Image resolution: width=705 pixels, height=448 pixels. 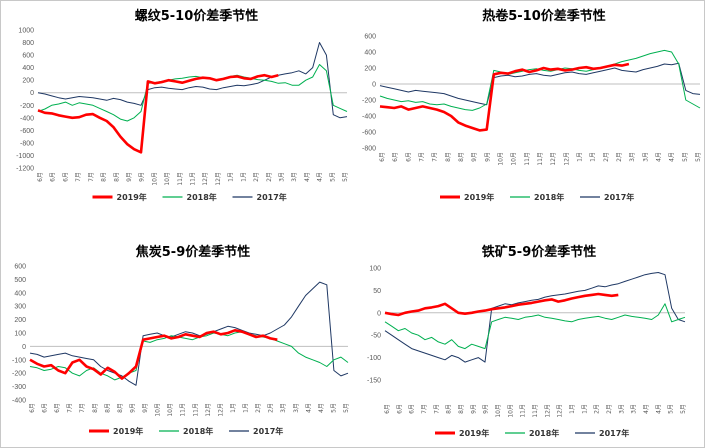 I want to click on y-tick-label: 800, so click(x=28, y=43).